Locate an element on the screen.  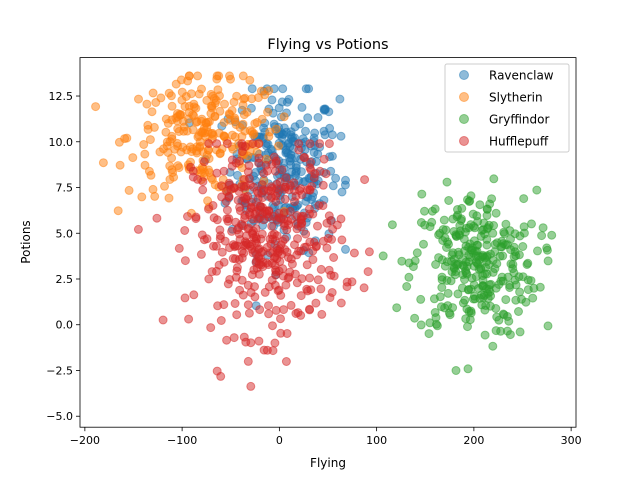
y-axis: −5.0 −2.5 0.0 2.5 5.0 7.5 10.0 12.5 is located at coordinates (63, 256).